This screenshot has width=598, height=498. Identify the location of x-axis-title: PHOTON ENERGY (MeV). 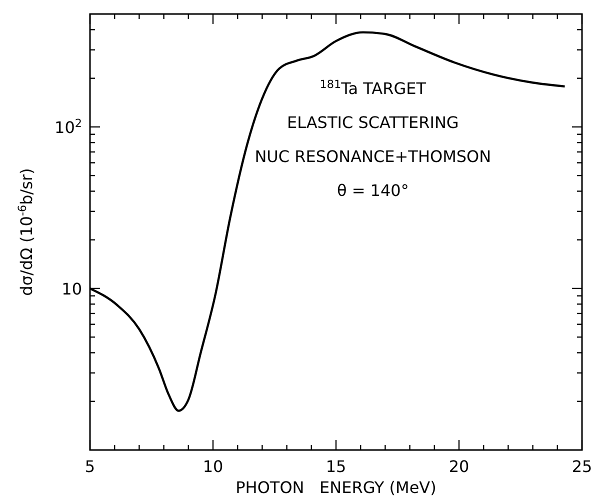
(336, 487).